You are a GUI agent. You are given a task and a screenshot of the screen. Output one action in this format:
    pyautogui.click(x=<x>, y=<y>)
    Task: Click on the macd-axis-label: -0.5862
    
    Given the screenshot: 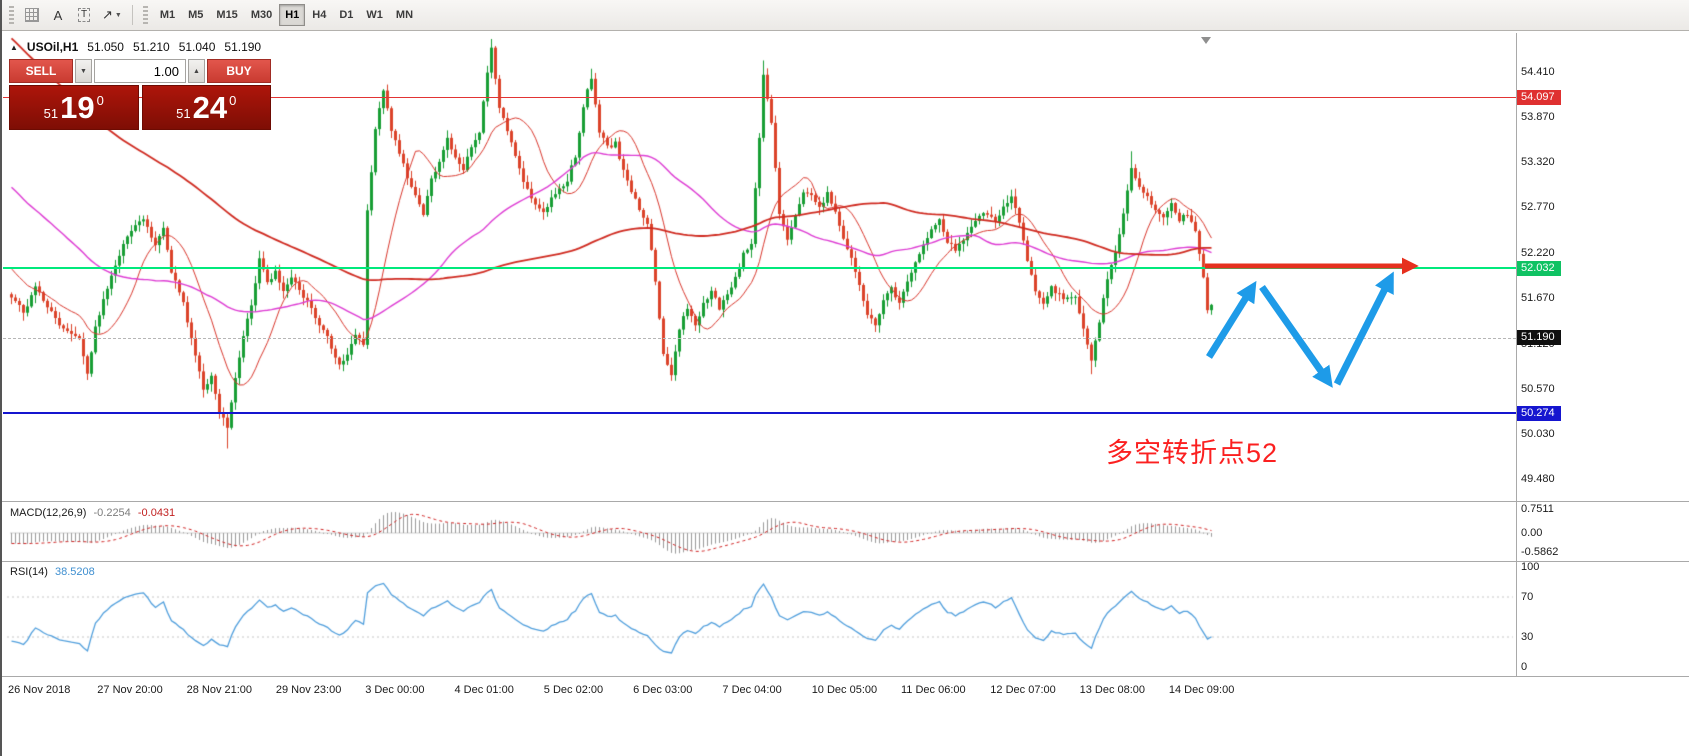 What is the action you would take?
    pyautogui.click(x=1540, y=551)
    